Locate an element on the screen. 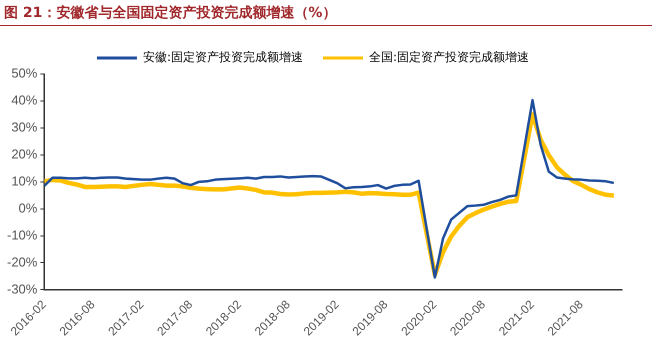 This screenshot has height=342, width=652. y-tick-label: -20% is located at coordinates (22, 262).